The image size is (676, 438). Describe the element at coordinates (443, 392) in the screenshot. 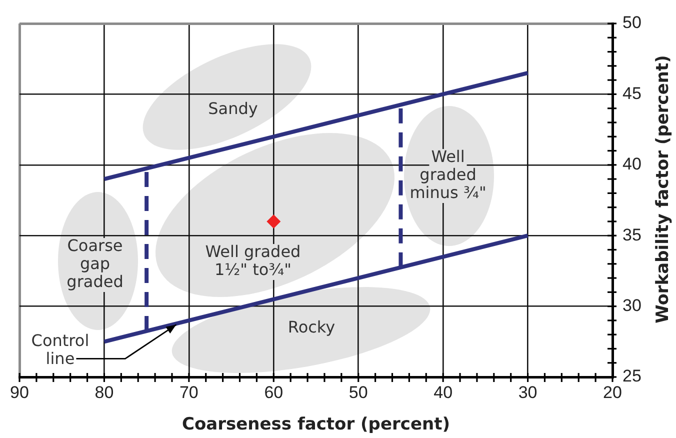

I see `x-tick-label: 40` at that location.